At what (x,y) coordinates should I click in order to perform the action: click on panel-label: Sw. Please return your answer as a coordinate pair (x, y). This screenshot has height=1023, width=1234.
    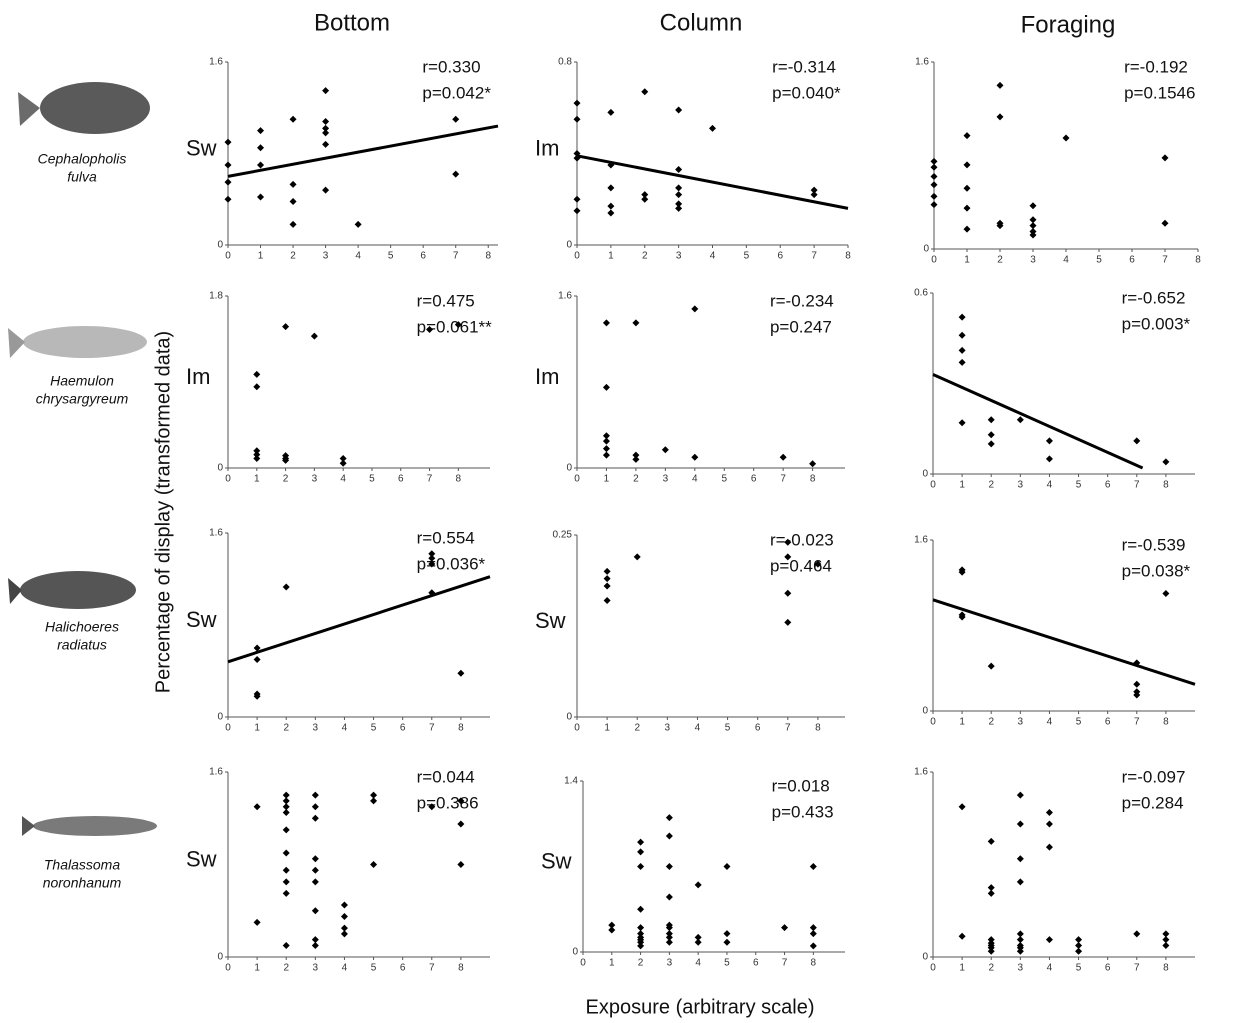
    Looking at the image, I should click on (556, 860).